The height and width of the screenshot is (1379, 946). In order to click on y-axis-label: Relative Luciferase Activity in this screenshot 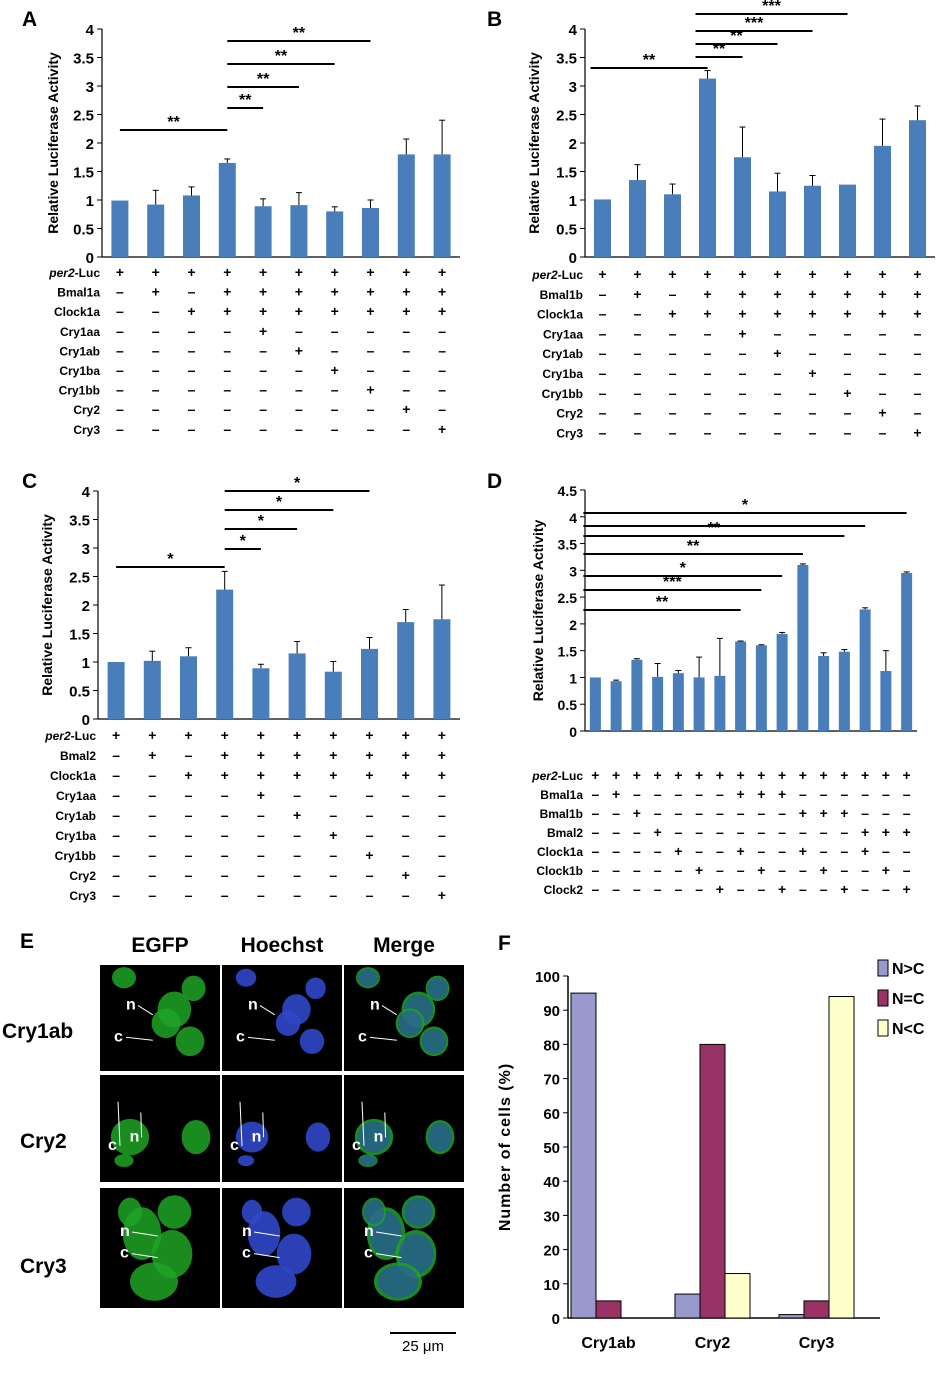, I will do `click(47, 605)`.